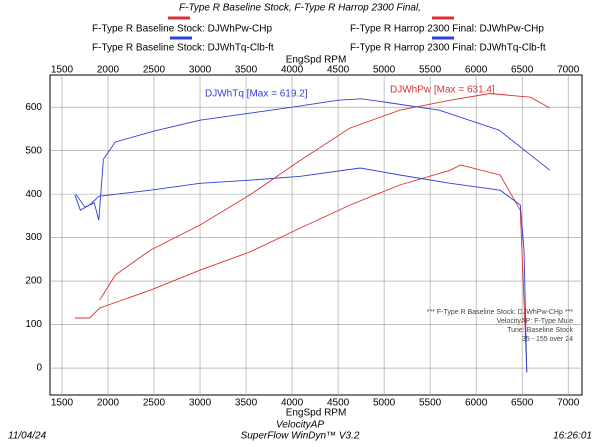 The width and height of the screenshot is (600, 447). Describe the element at coordinates (316, 413) in the screenshot. I see `x-axis-title-bottom: EngSpd RPM` at that location.